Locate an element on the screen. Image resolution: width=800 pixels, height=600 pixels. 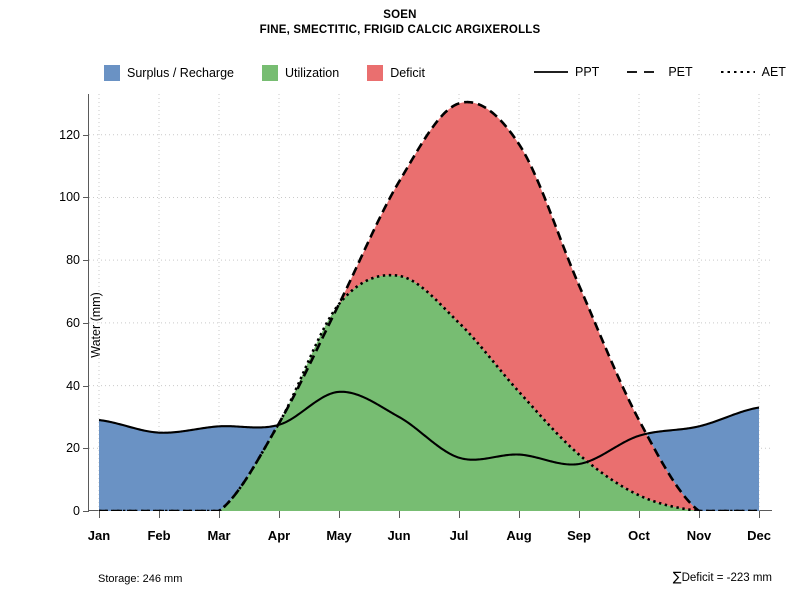
square-swatch-surplus-icon is located at coordinates (112, 73).